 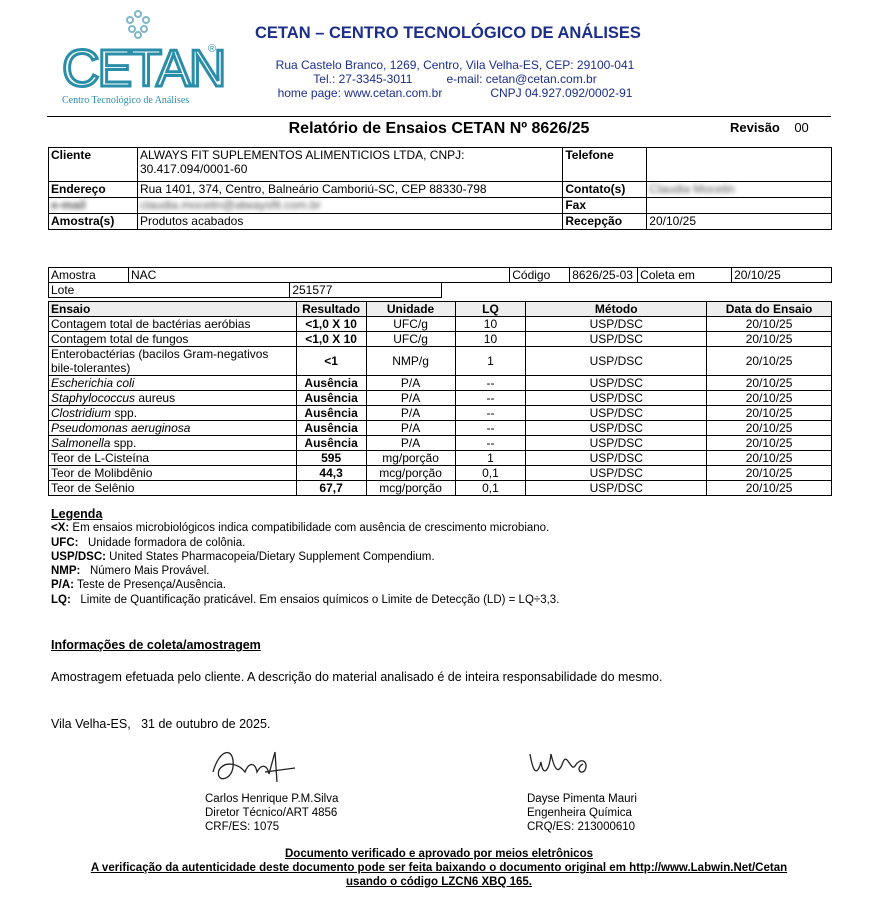 I want to click on recepcao-value: 20/10/25, so click(x=739, y=221).